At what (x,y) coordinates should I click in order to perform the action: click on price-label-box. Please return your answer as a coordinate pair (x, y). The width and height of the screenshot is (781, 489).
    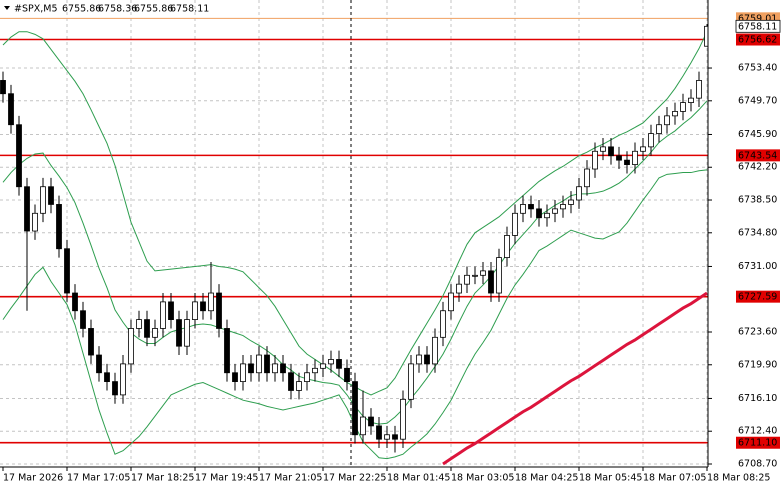
    Looking at the image, I should click on (758, 26).